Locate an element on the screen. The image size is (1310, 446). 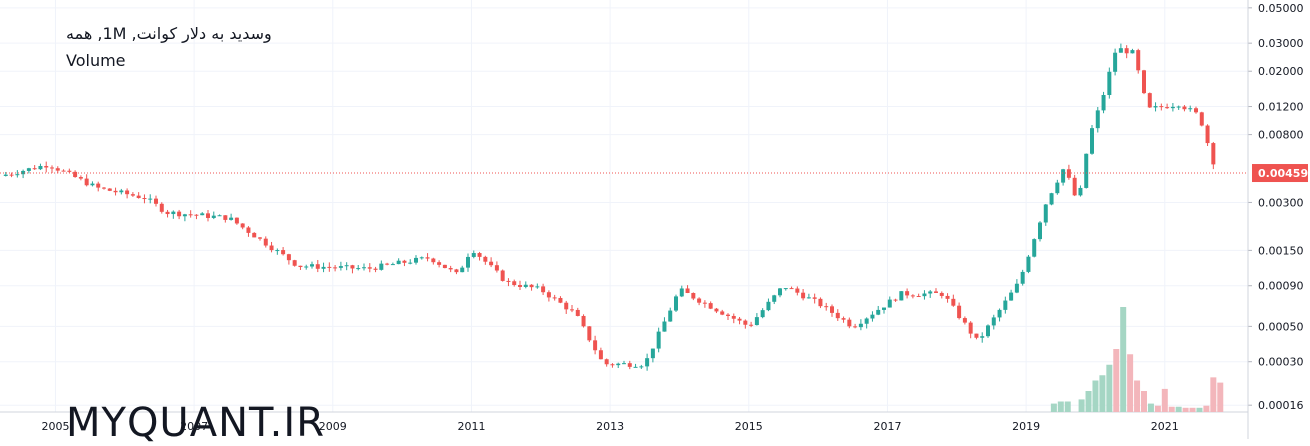
x-tick-label: 2011 is located at coordinates (471, 426).